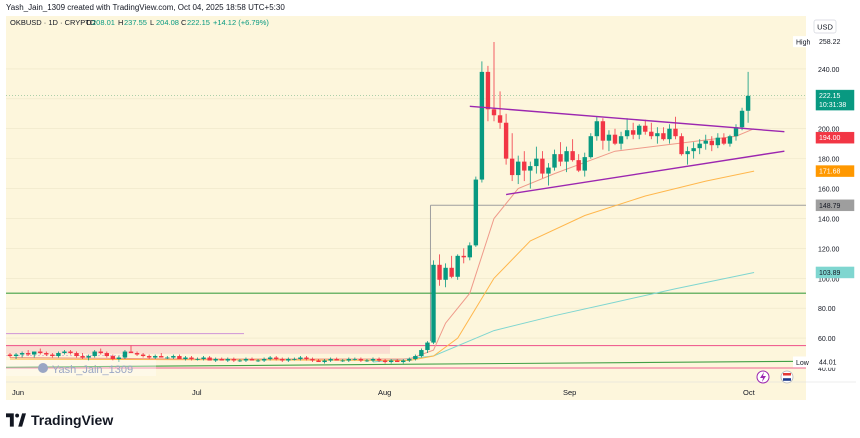  What do you see at coordinates (59, 420) in the screenshot?
I see `tradingview-brand: TradingView` at bounding box center [59, 420].